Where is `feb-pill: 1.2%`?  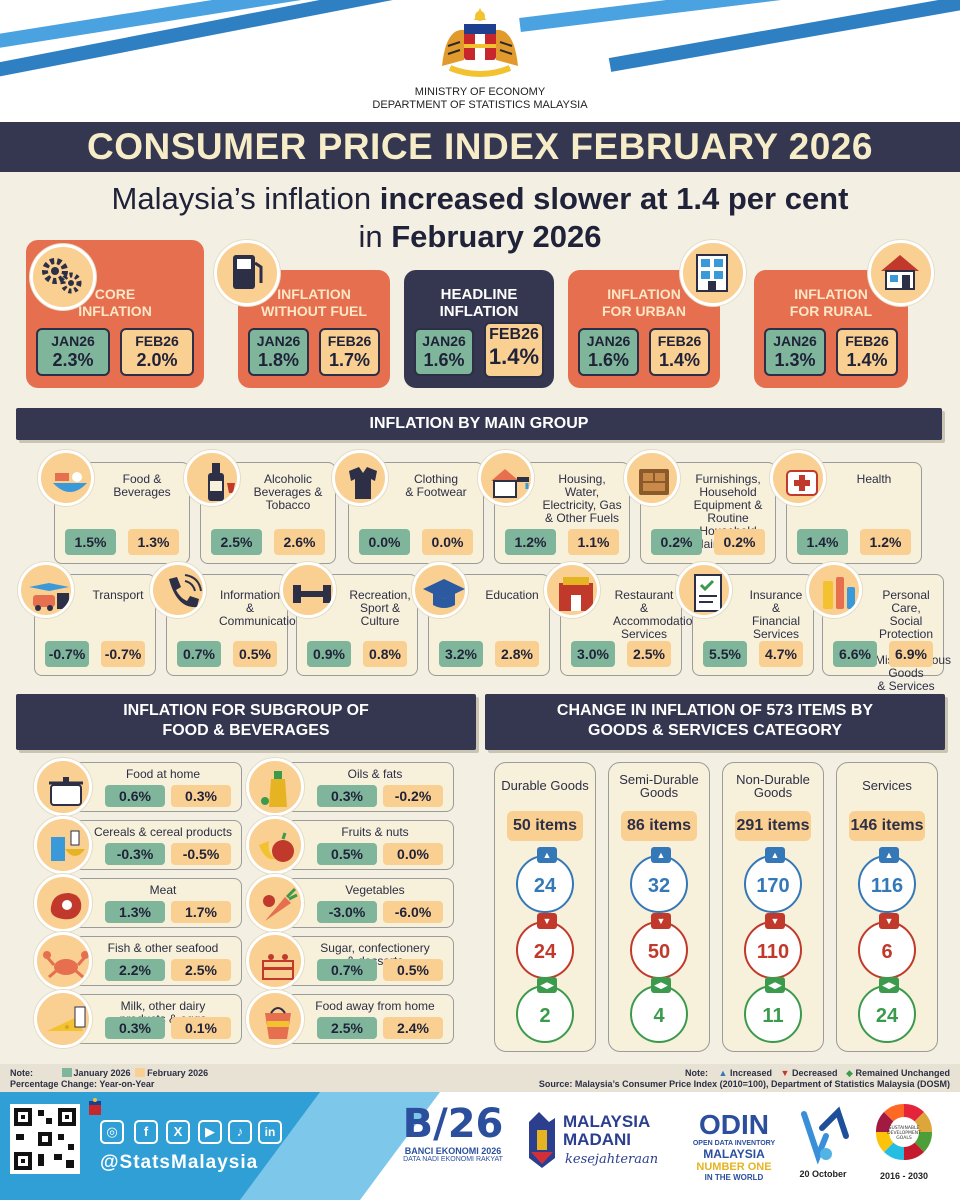 feb-pill: 1.2% is located at coordinates (885, 542).